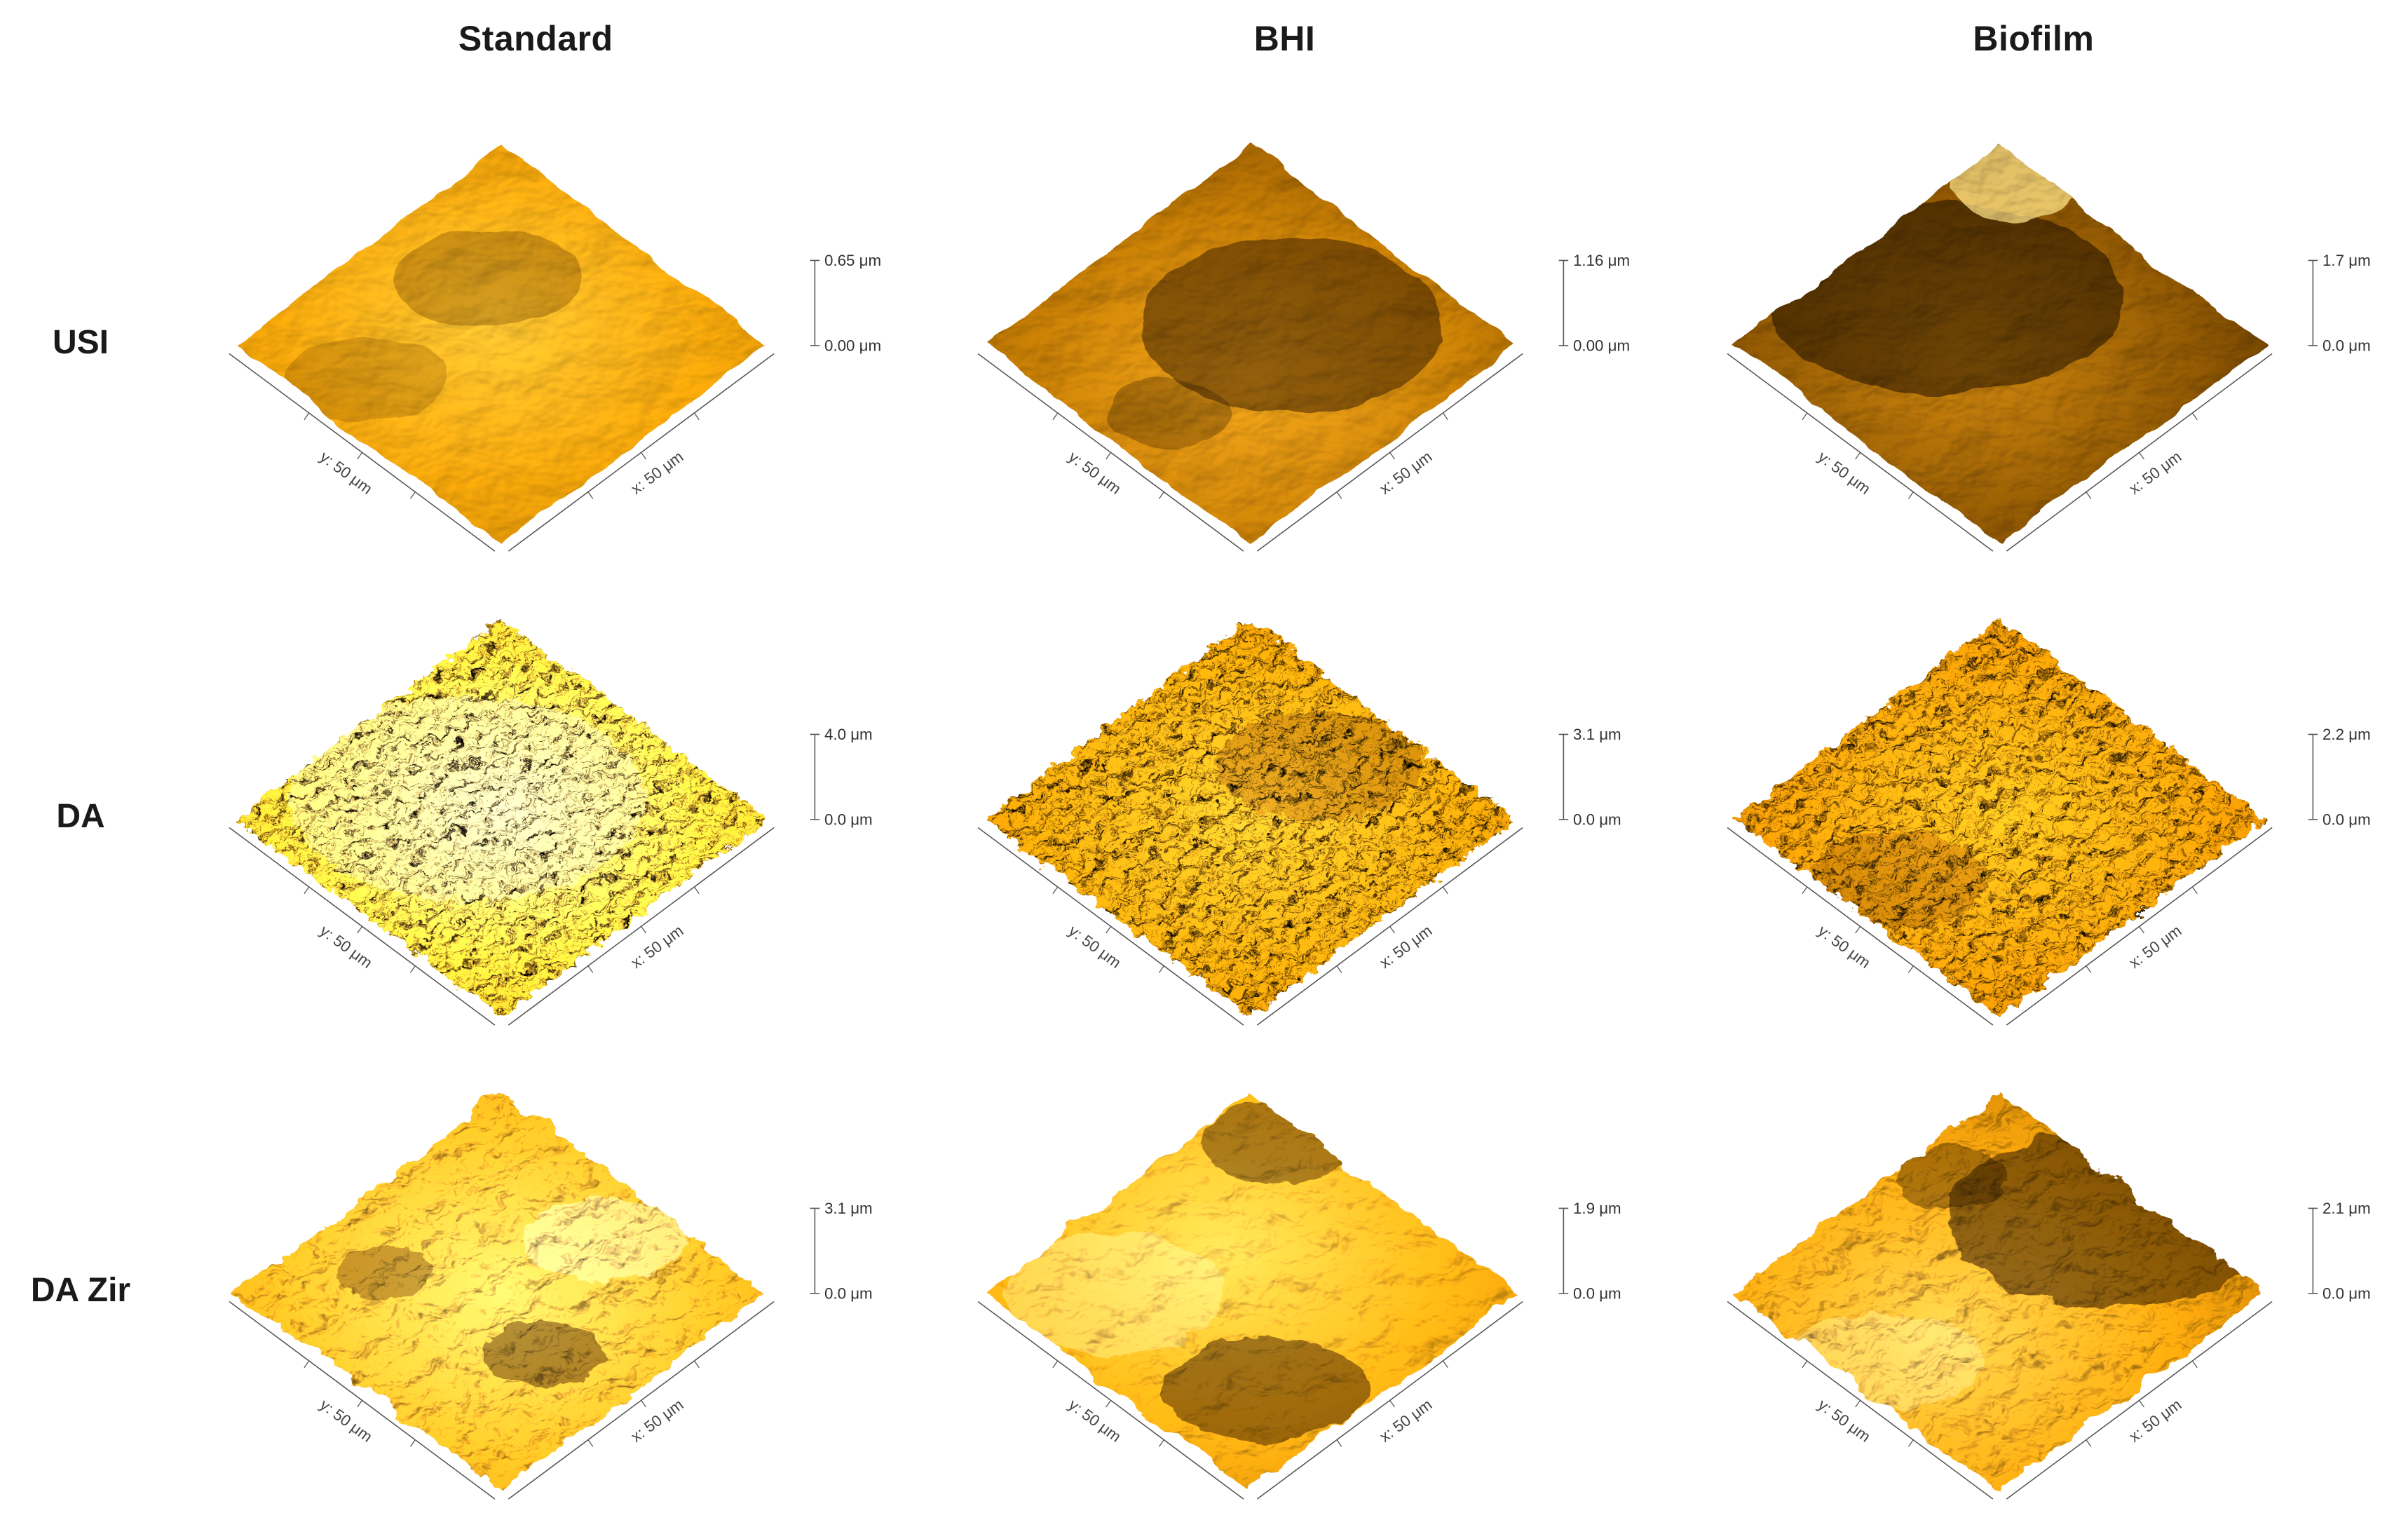  What do you see at coordinates (2346, 1208) in the screenshot?
I see `z-max-label: 2.1 μm` at bounding box center [2346, 1208].